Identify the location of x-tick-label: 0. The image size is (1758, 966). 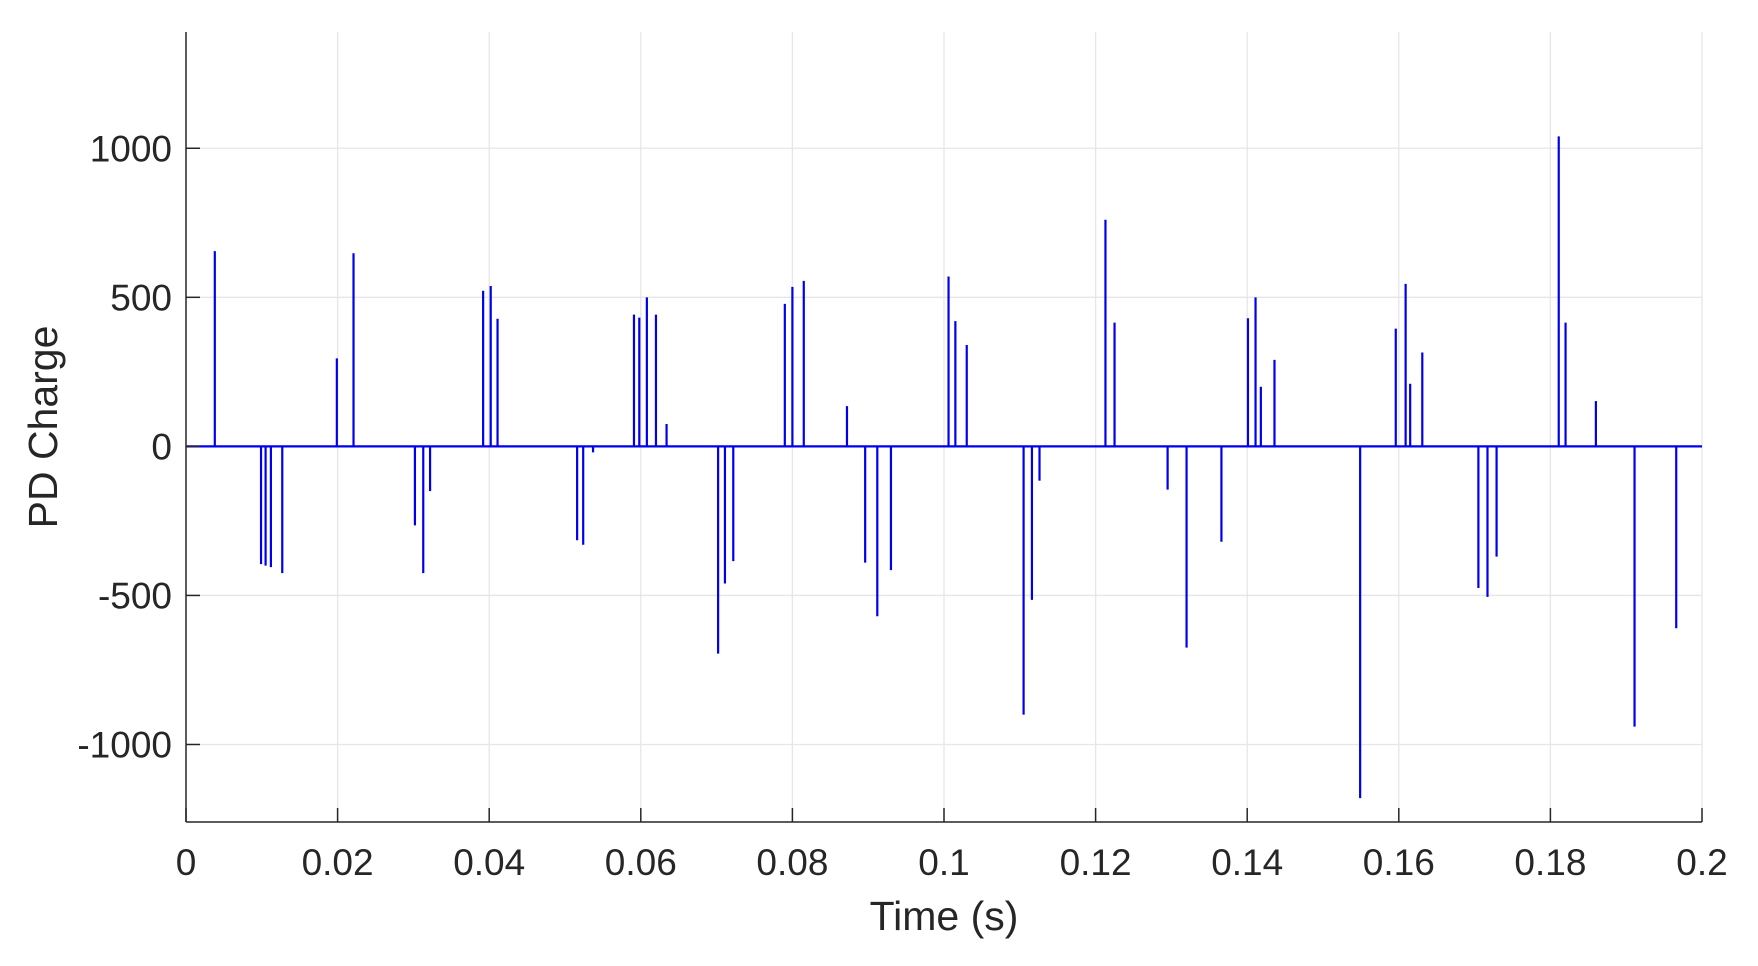
(186, 862).